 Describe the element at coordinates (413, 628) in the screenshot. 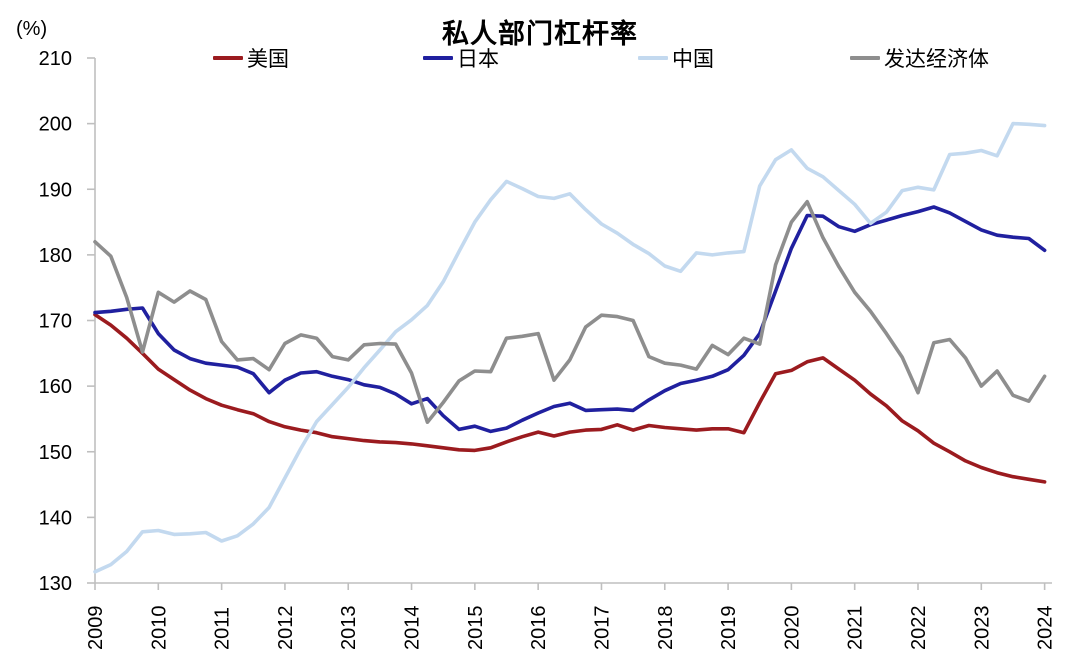

I see `x-axis-tick-label: 2014` at that location.